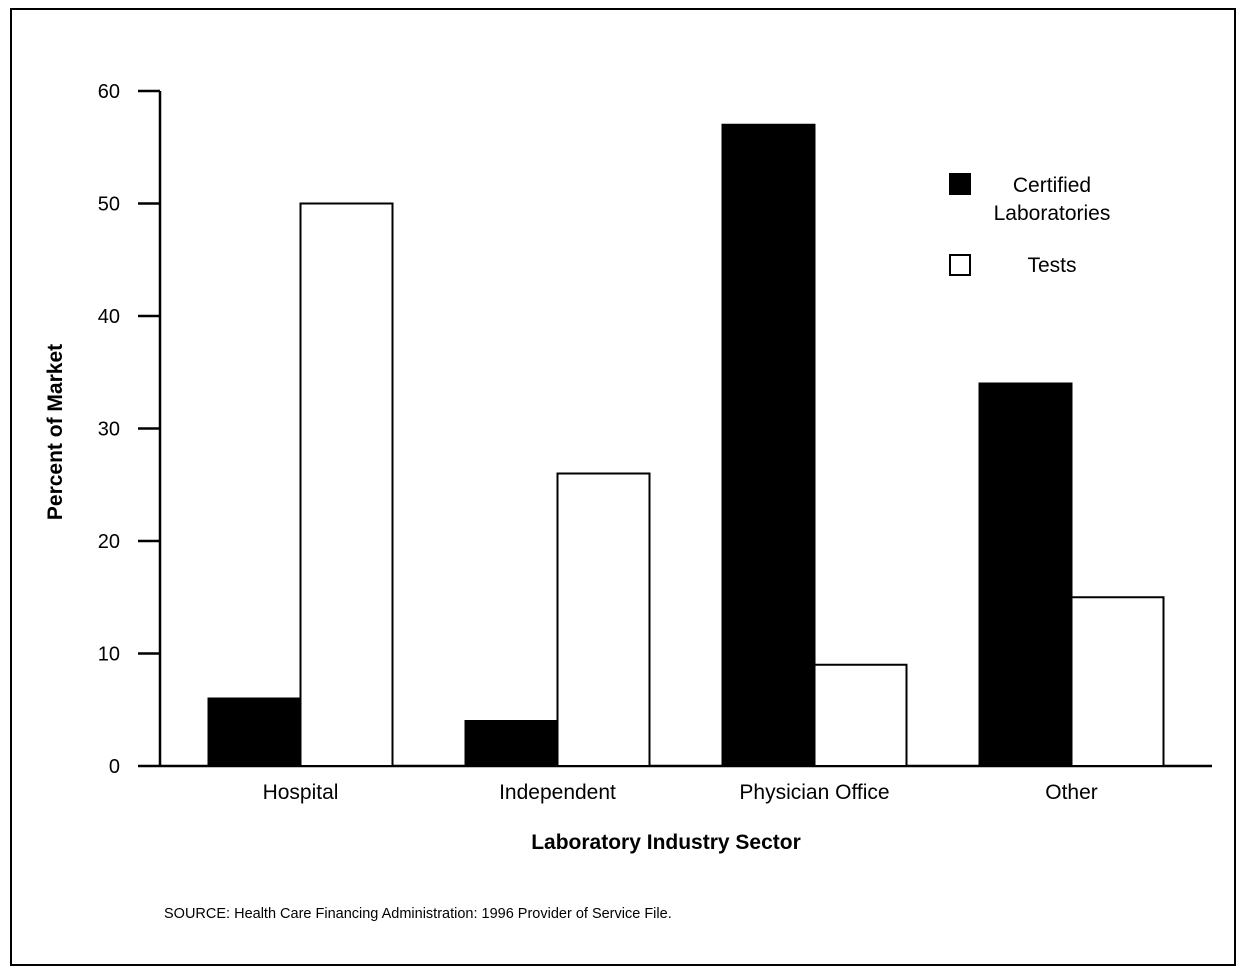 The width and height of the screenshot is (1248, 976). I want to click on y-tick-label: 40, so click(109, 317).